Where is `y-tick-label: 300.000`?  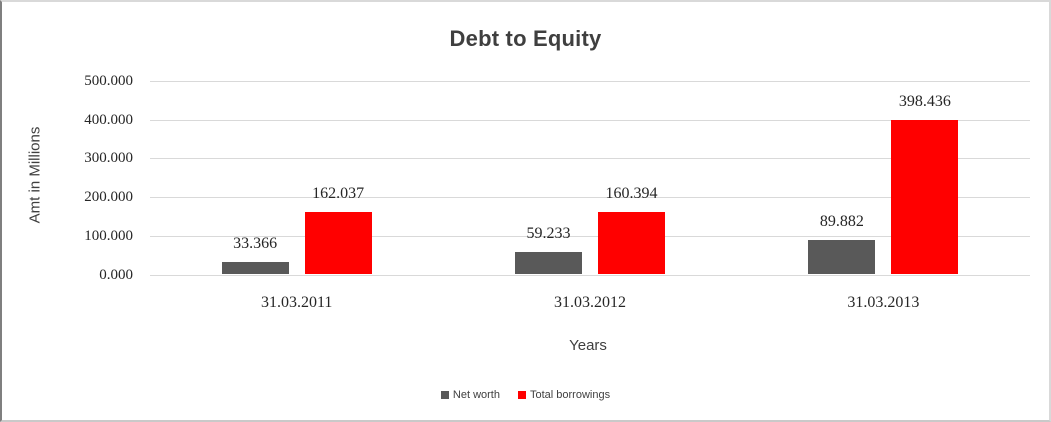
y-tick-label: 300.000 is located at coordinates (108, 158).